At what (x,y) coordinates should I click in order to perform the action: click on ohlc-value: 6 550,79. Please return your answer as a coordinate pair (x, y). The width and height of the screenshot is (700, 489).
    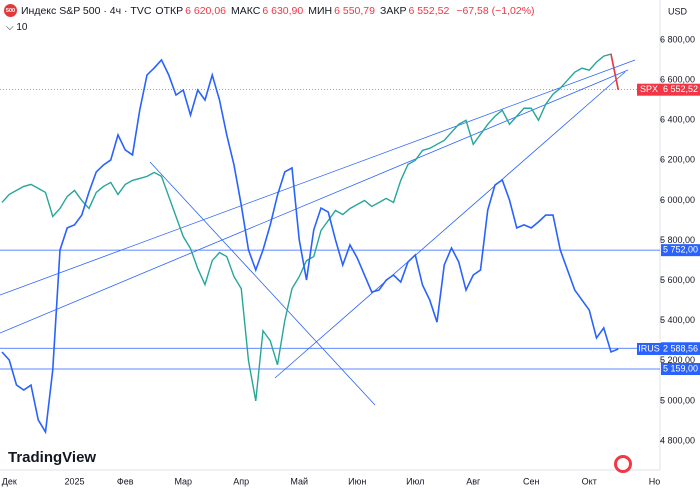
    Looking at the image, I should click on (354, 10).